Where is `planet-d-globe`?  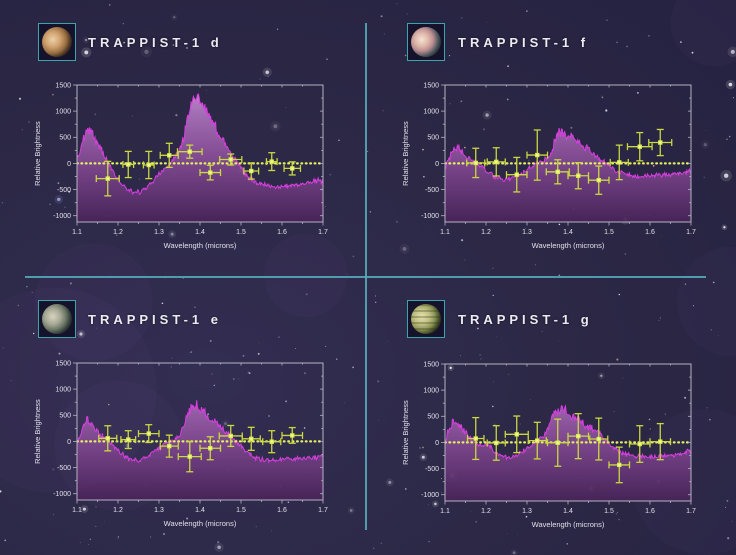 planet-d-globe is located at coordinates (57, 42).